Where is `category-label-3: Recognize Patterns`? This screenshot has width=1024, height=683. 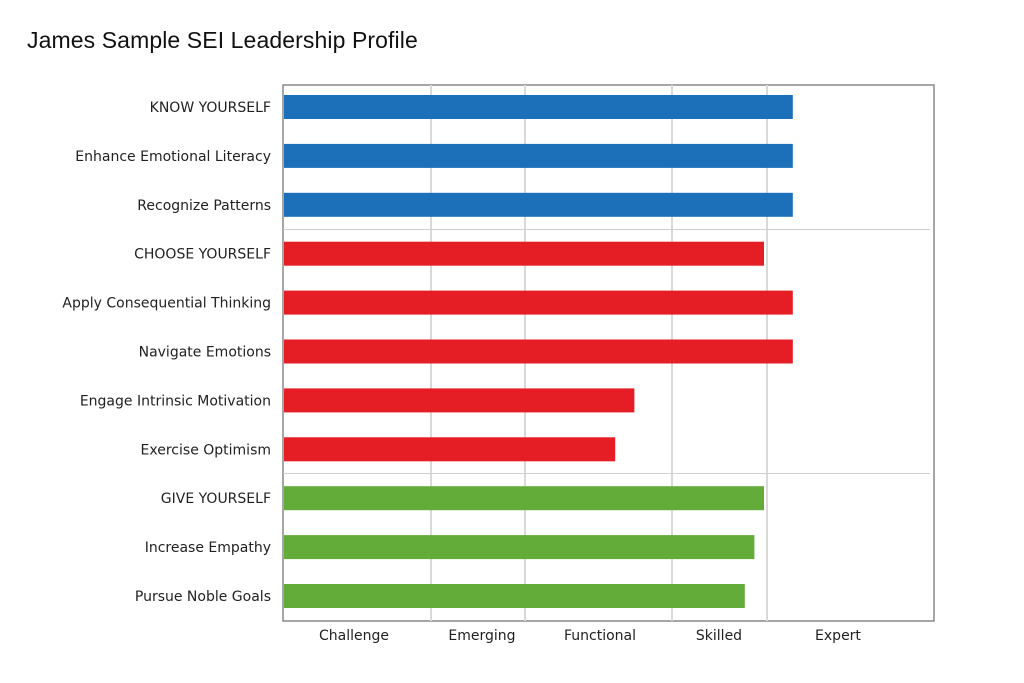 category-label-3: Recognize Patterns is located at coordinates (204, 206).